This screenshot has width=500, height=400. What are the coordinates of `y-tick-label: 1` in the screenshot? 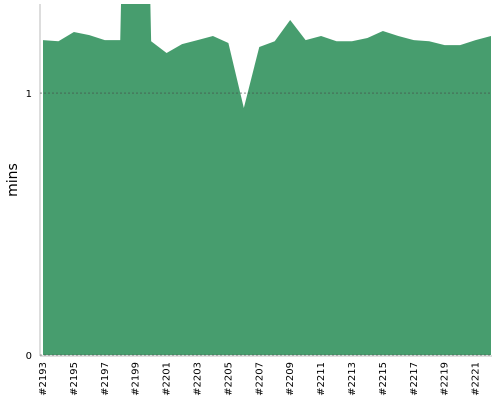 It's located at (29, 94).